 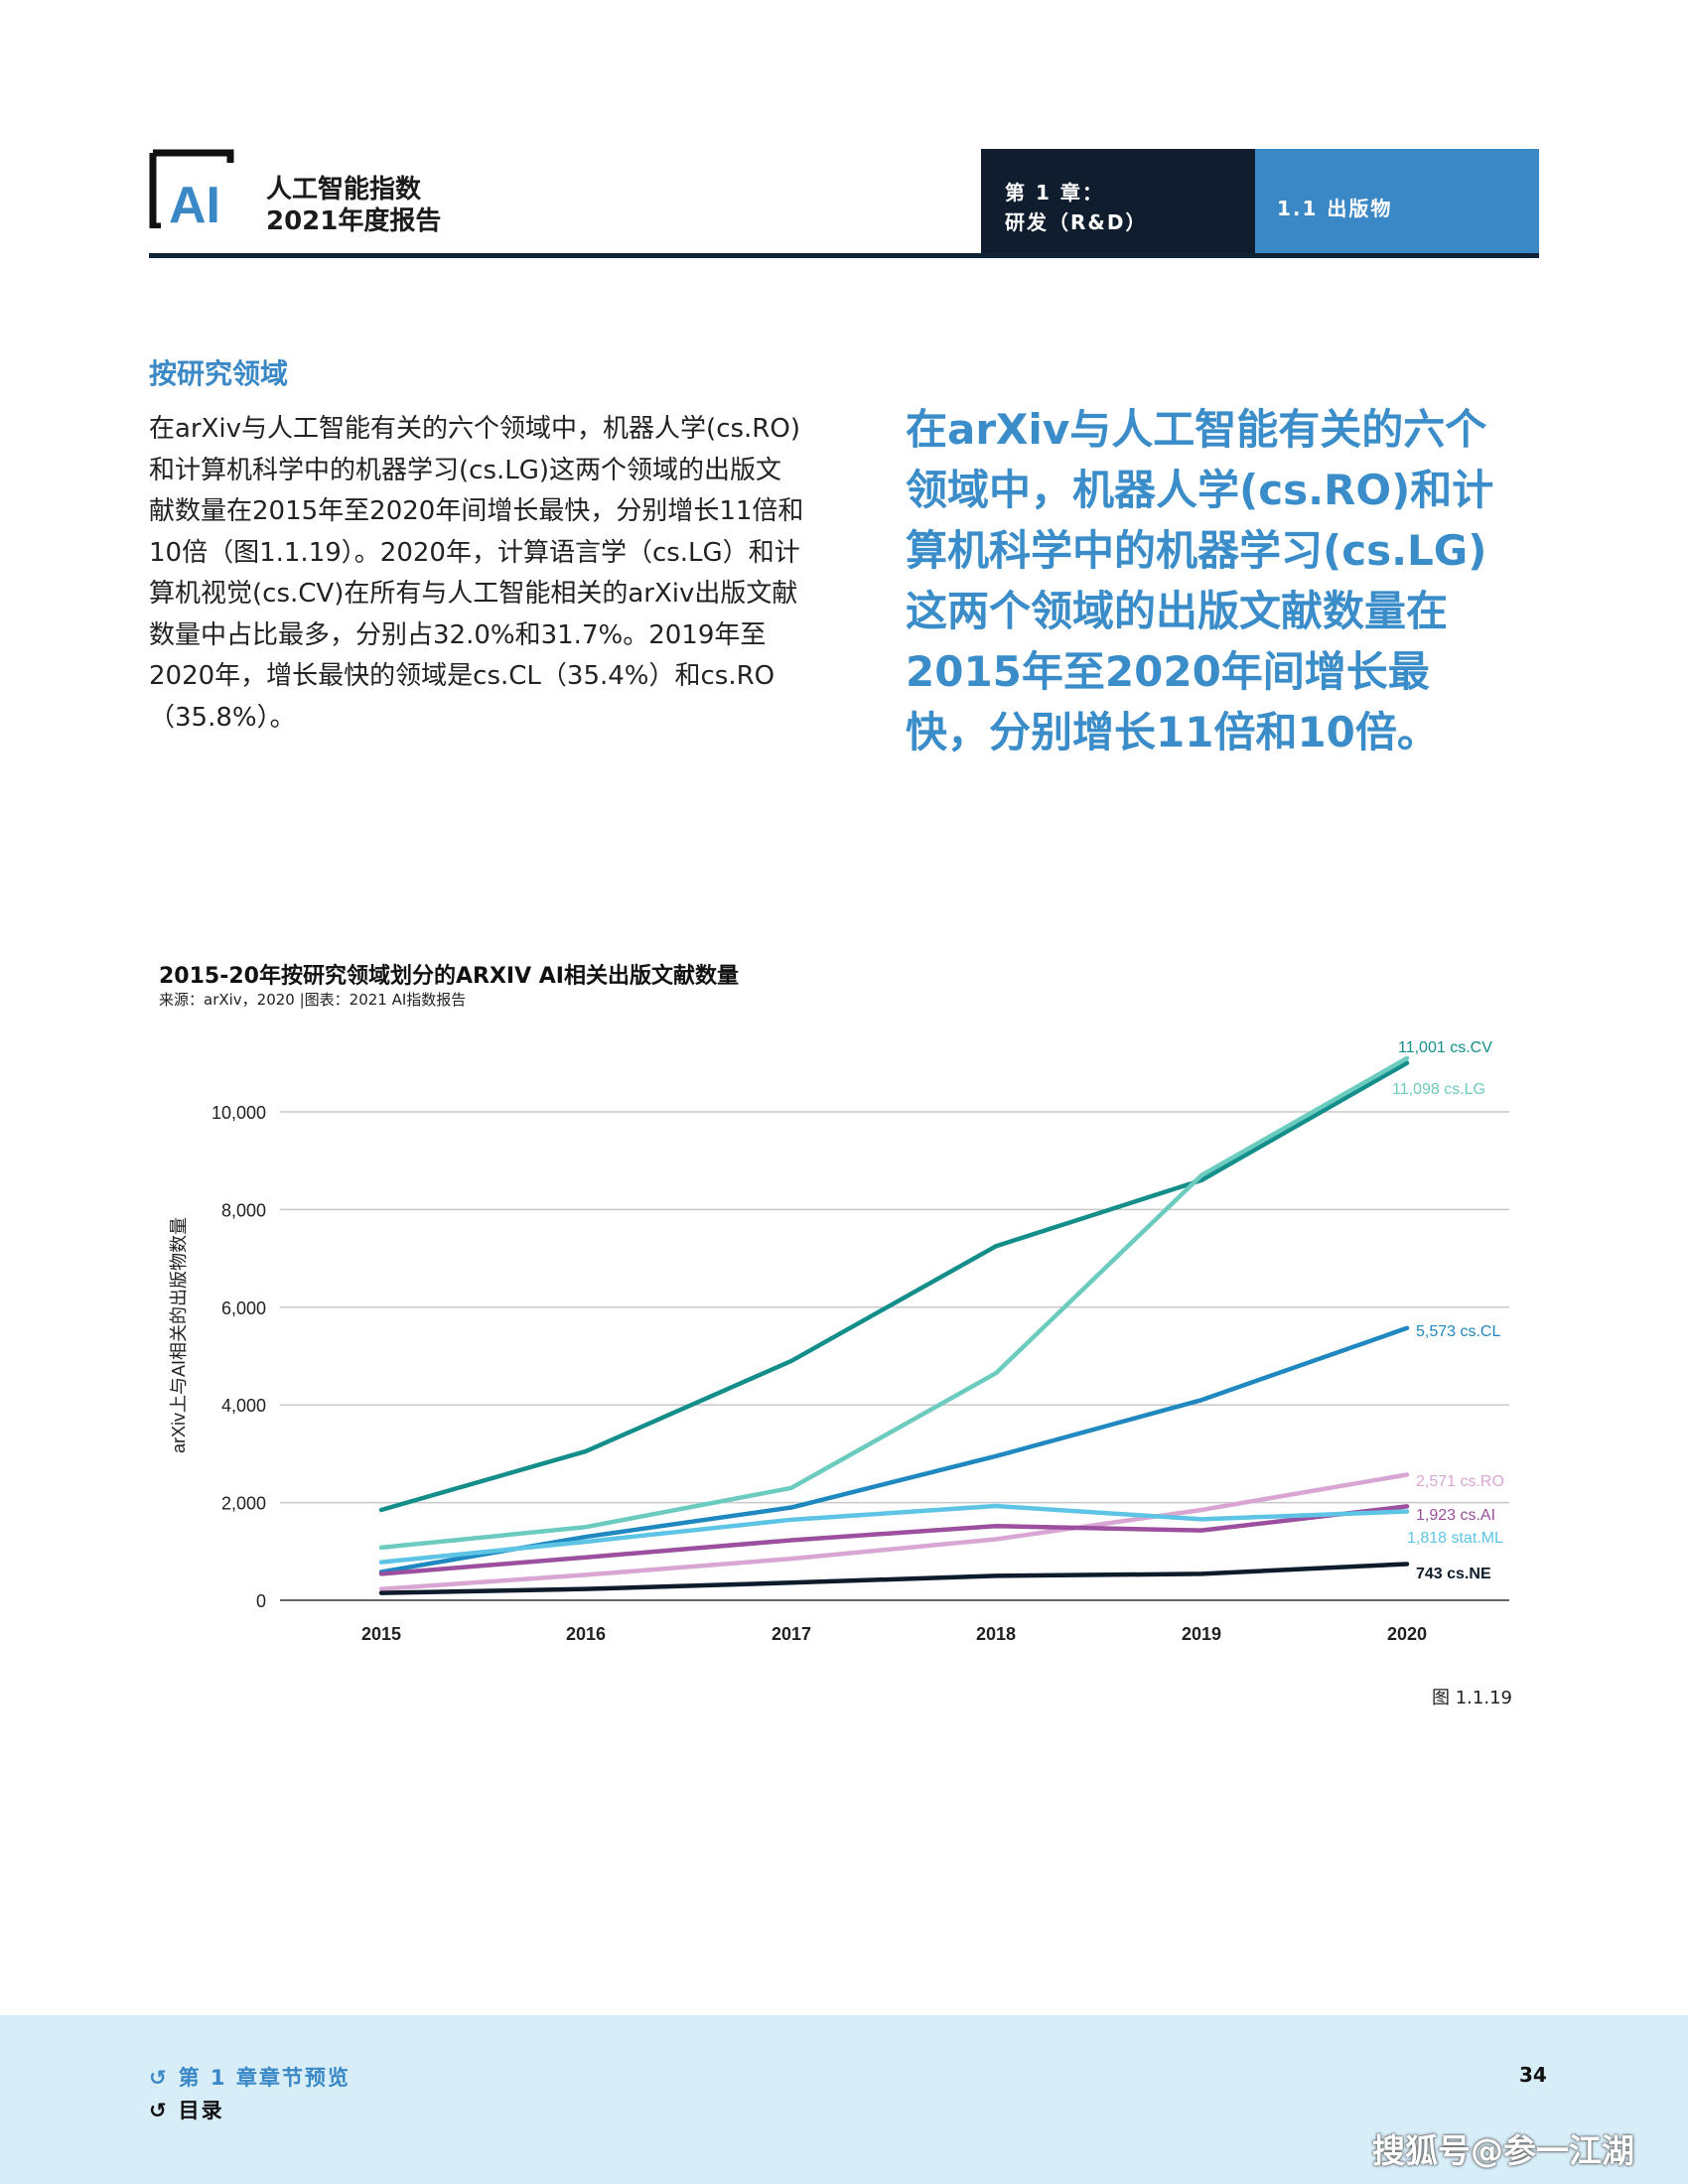 I want to click on footer-bar, so click(x=844, y=2099).